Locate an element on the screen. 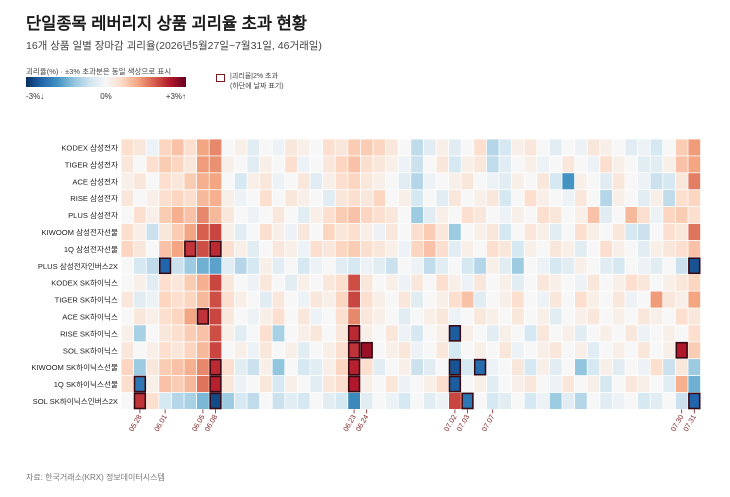 The height and width of the screenshot is (497, 730). row-label: KIWOOM 삼성전자선물 is located at coordinates (79, 232).